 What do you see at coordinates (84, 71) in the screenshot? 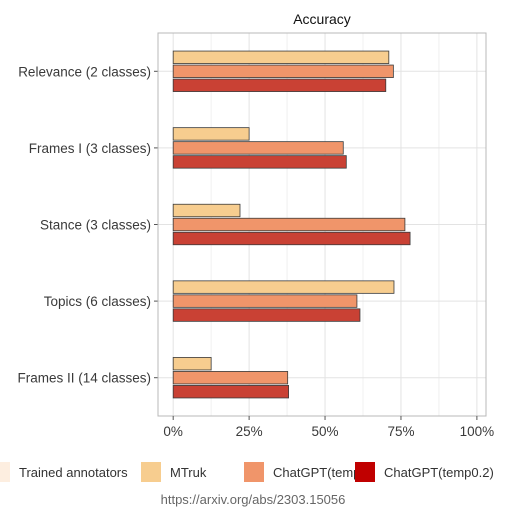
I see `category-label: Relevance (2 classes)` at bounding box center [84, 71].